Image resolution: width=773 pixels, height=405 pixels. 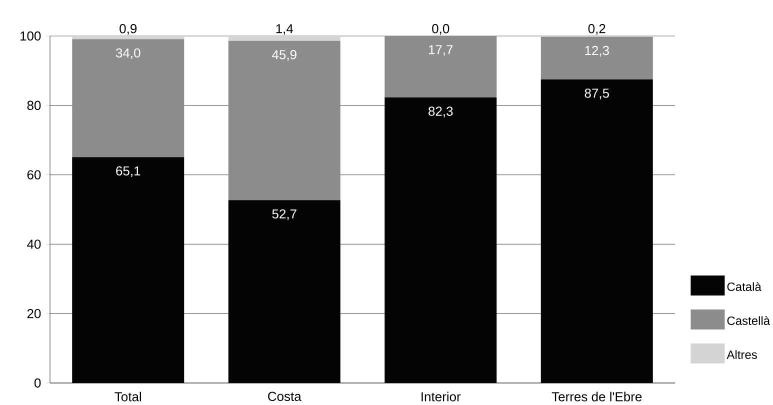 What do you see at coordinates (285, 29) in the screenshot?
I see `data-label: 1,4` at bounding box center [285, 29].